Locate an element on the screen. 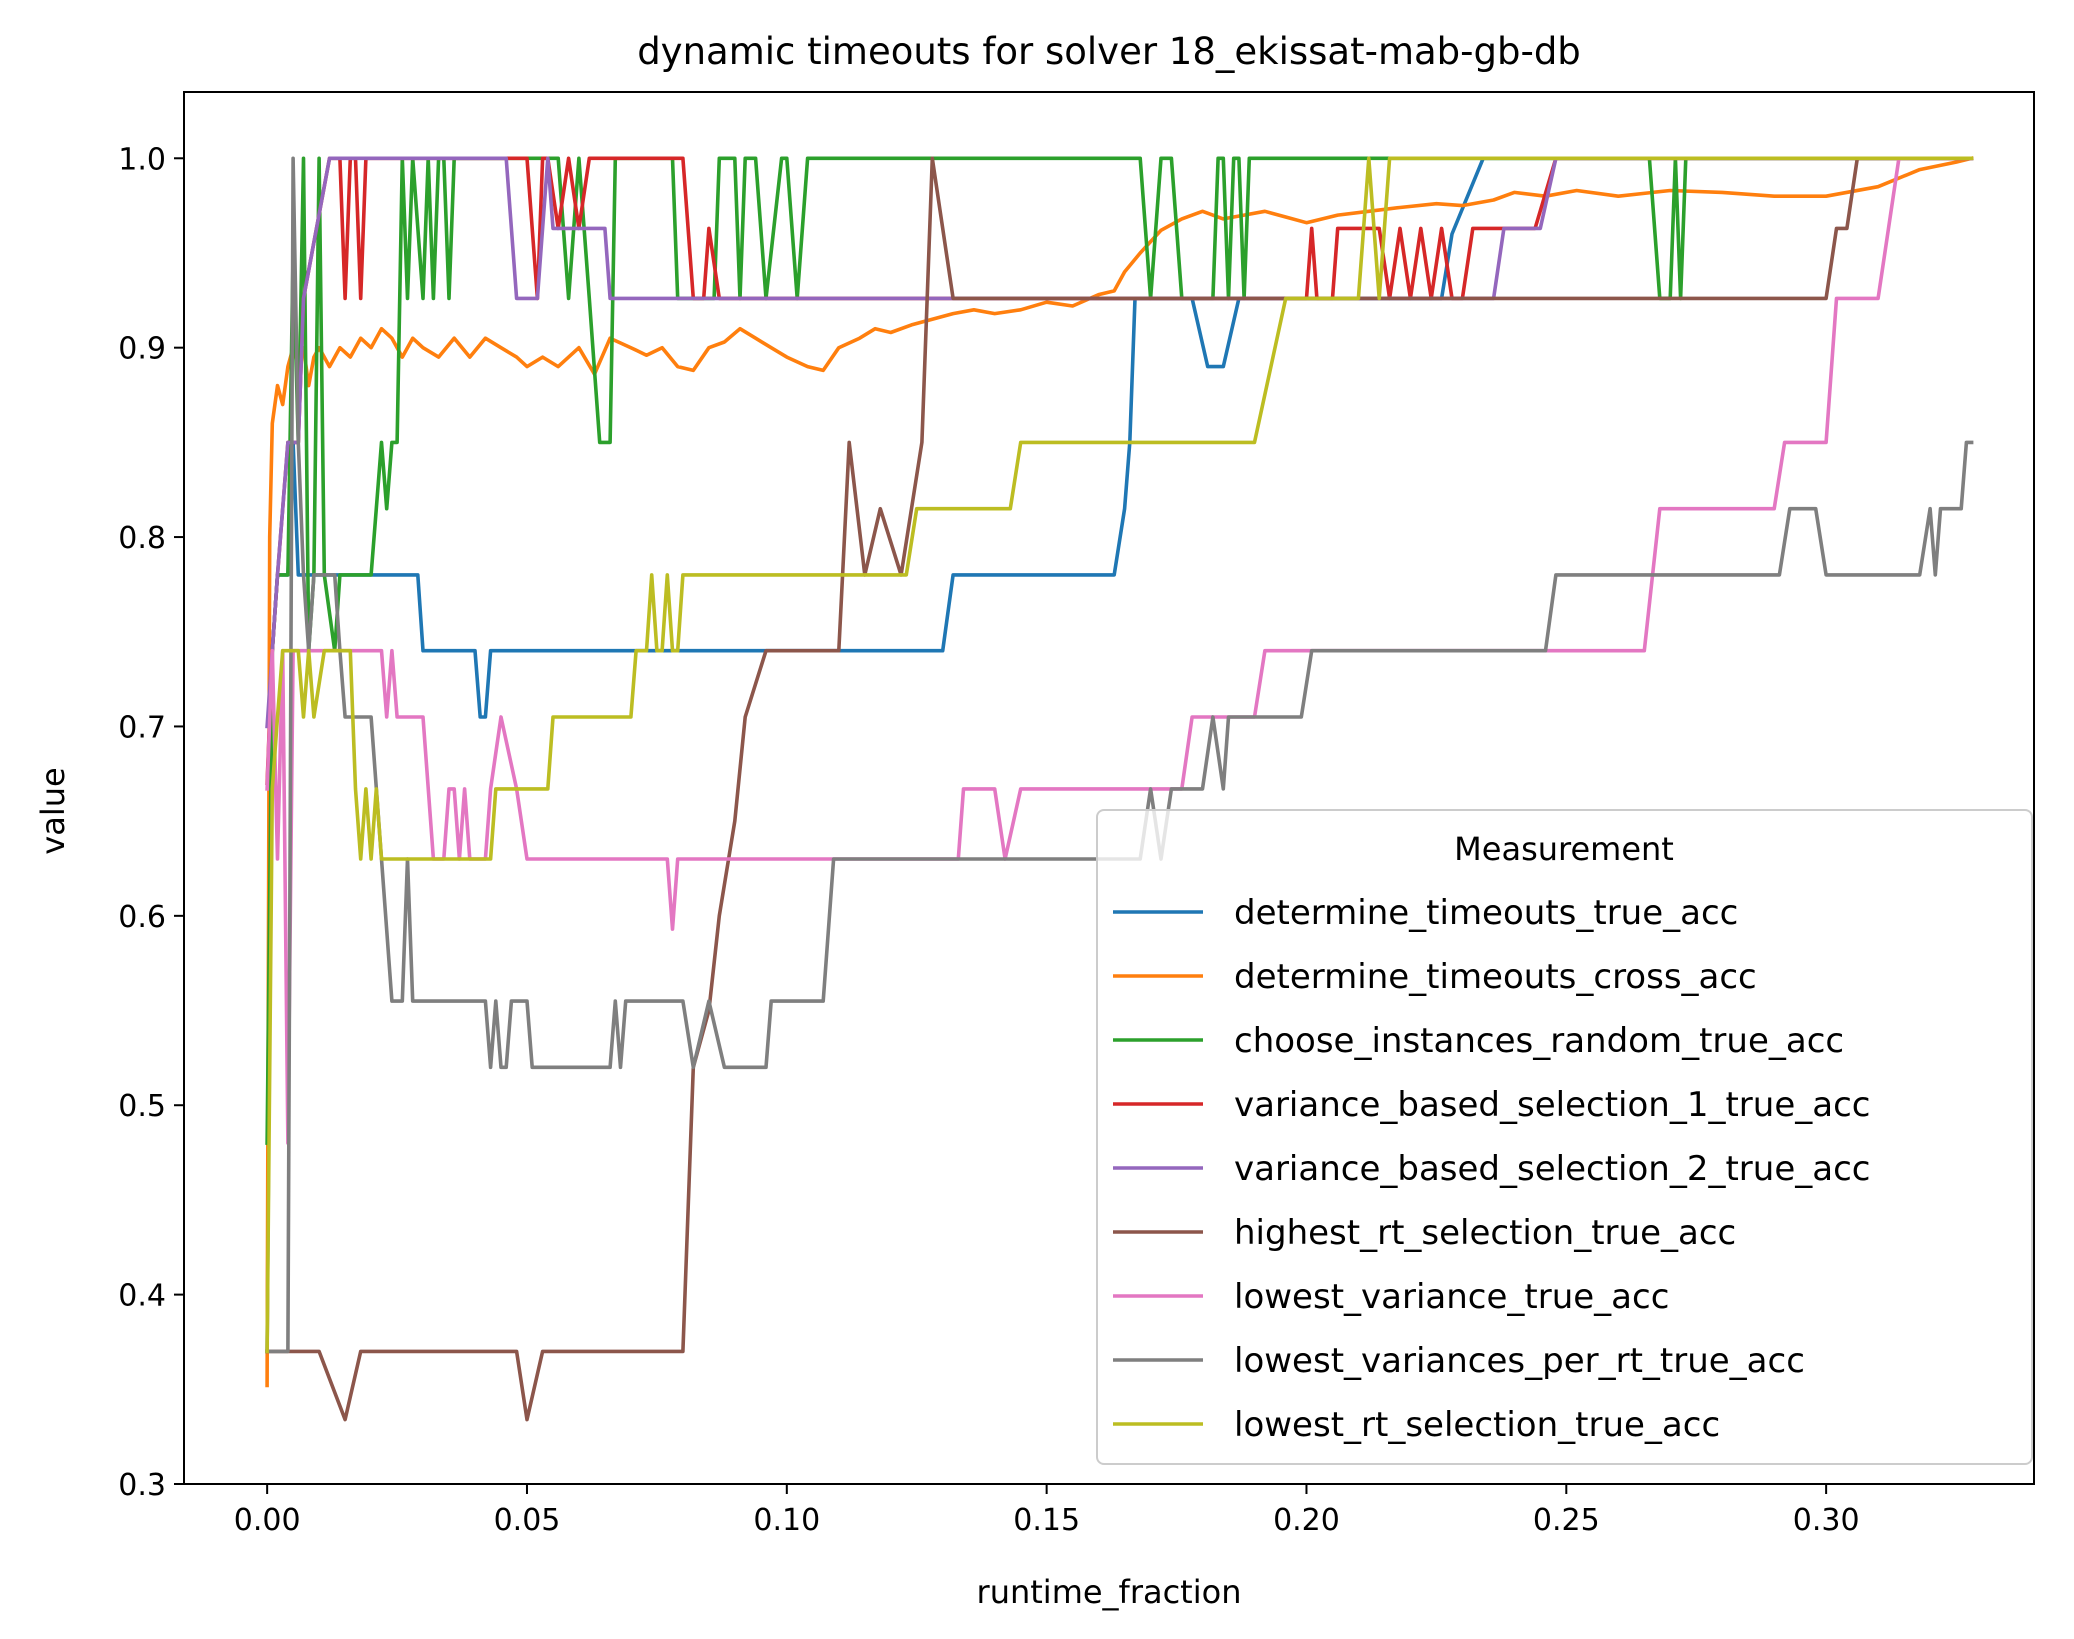  legend-label: variance_based_selection_1_true_acc is located at coordinates (1552, 1105).